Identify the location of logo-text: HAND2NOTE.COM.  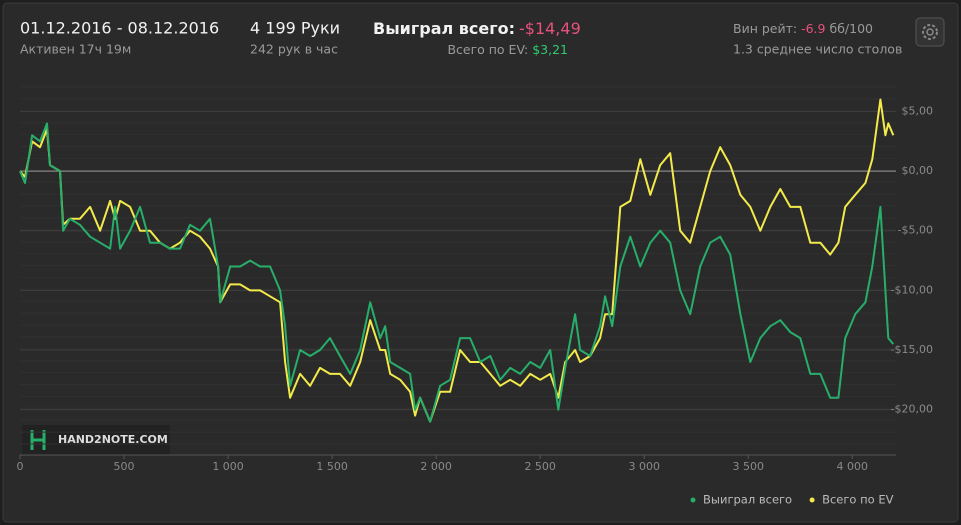
(113, 439).